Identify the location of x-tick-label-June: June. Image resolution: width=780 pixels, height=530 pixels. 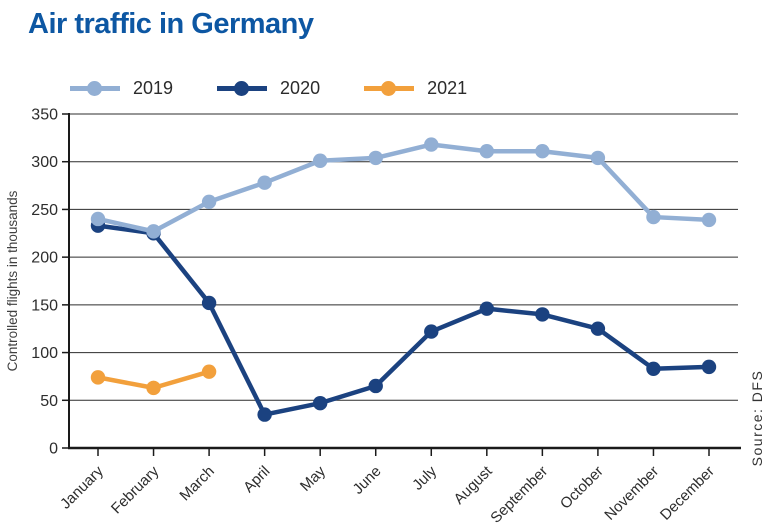
(367, 480).